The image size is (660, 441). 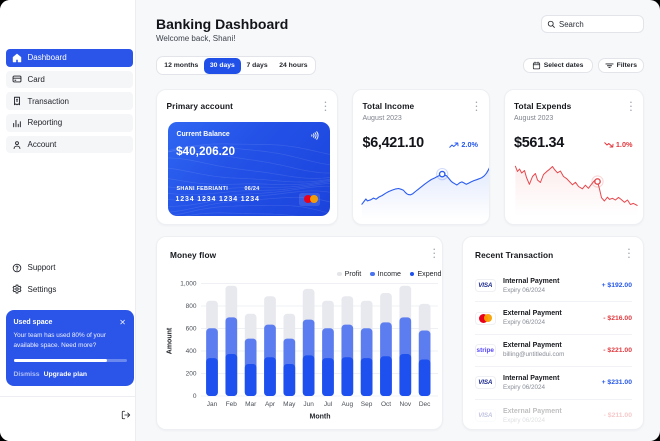 I want to click on svg-text: Amount, so click(x=170, y=340).